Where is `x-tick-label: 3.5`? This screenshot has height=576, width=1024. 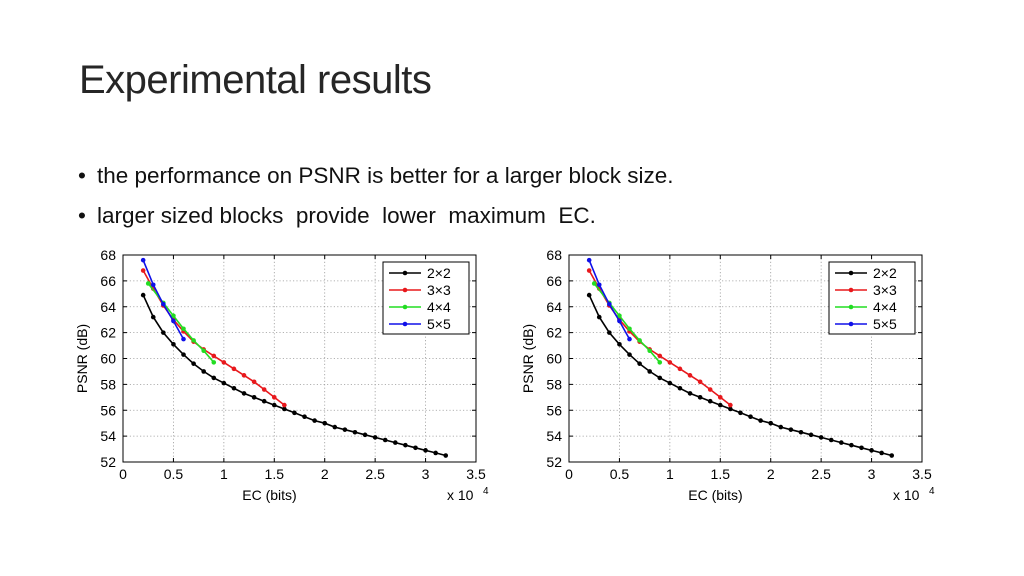
x-tick-label: 3.5 is located at coordinates (922, 474).